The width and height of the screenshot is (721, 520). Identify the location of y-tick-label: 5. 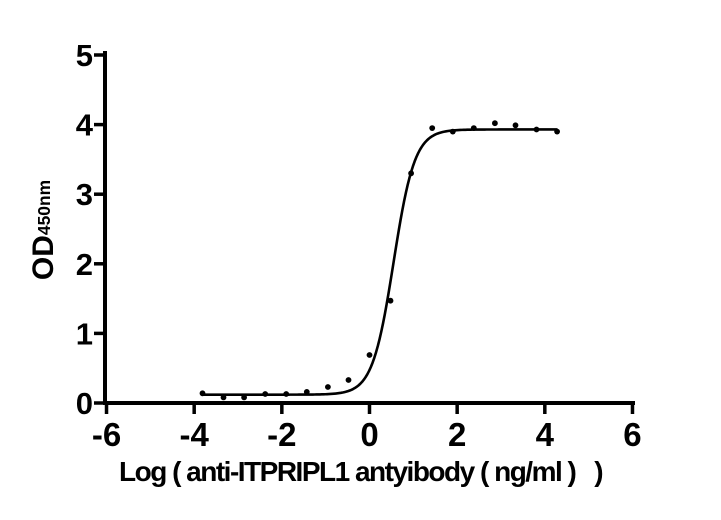
(84, 55).